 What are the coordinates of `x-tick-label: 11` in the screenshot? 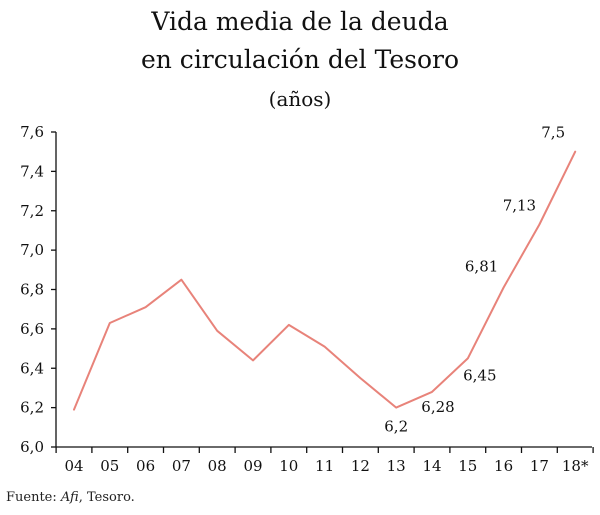 It's located at (324, 466).